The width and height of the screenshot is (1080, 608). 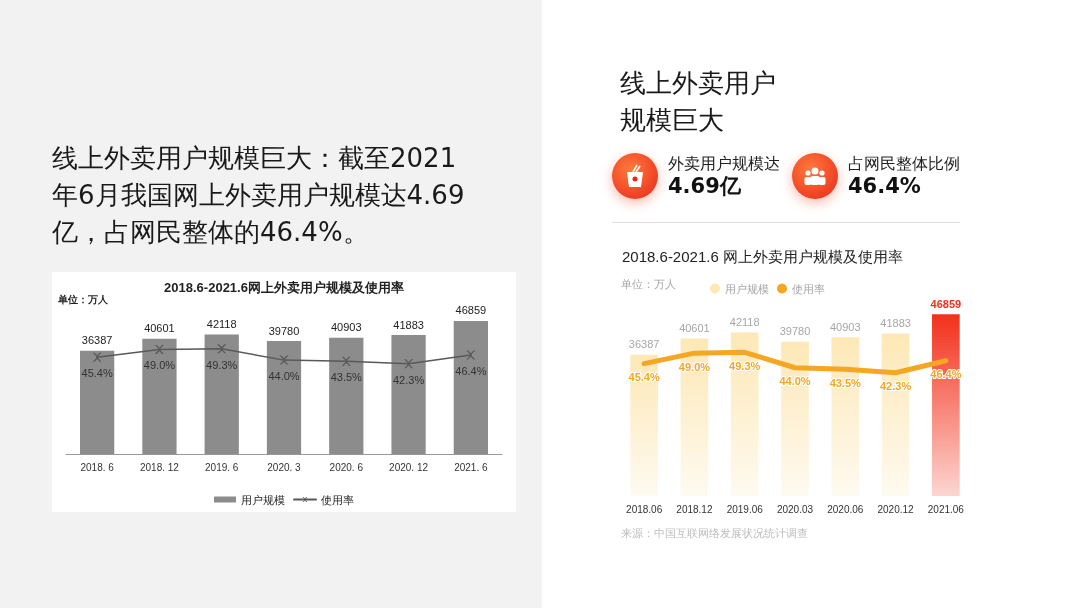 What do you see at coordinates (644, 509) in the screenshot?
I see `x-tick-label: 2018.06` at bounding box center [644, 509].